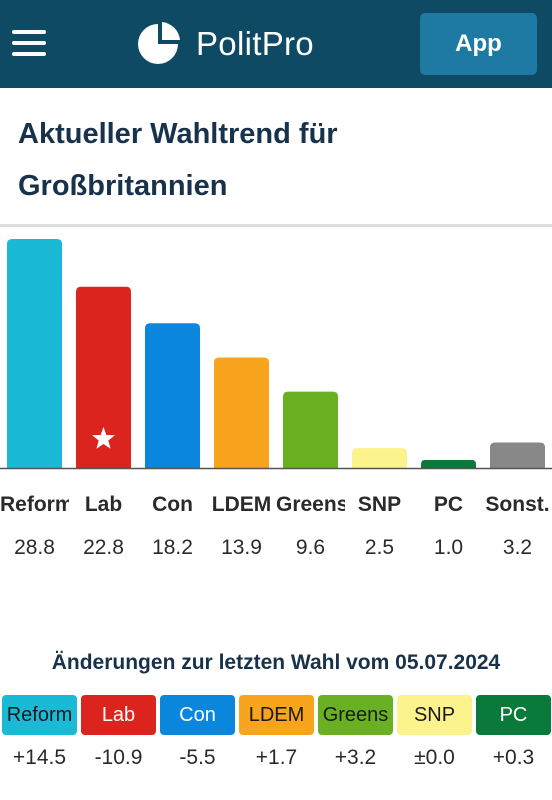  What do you see at coordinates (103, 547) in the screenshot?
I see `data-label: 22.8` at bounding box center [103, 547].